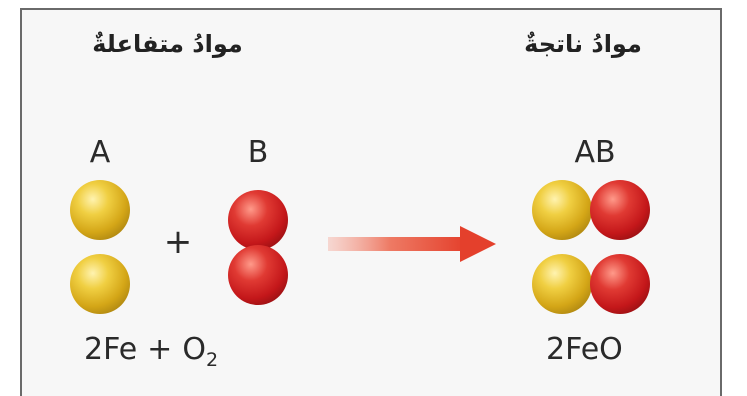 The image size is (747, 396). I want to click on formula-plus: +, so click(160, 349).